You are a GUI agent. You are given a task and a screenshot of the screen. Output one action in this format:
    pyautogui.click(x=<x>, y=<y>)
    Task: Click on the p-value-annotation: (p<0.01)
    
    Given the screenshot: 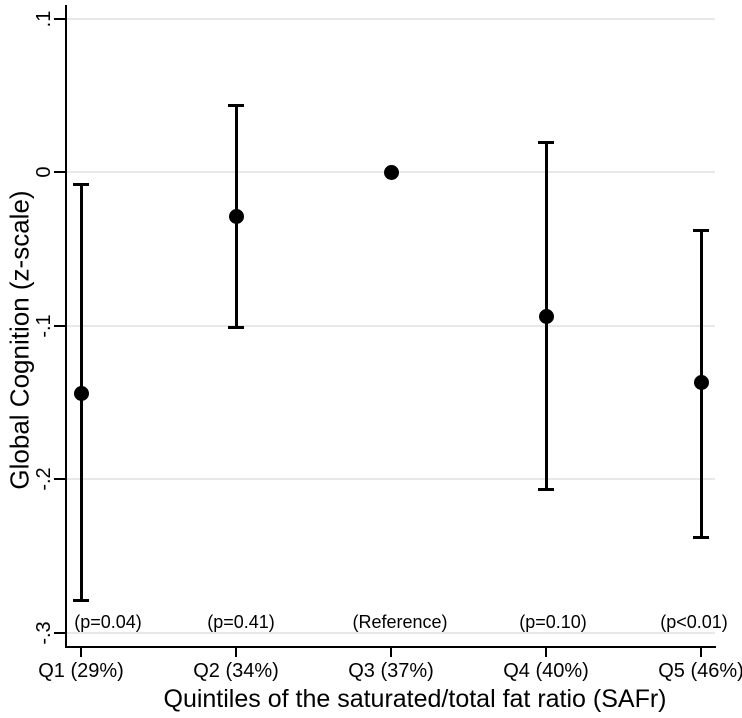 What is the action you would take?
    pyautogui.click(x=694, y=621)
    